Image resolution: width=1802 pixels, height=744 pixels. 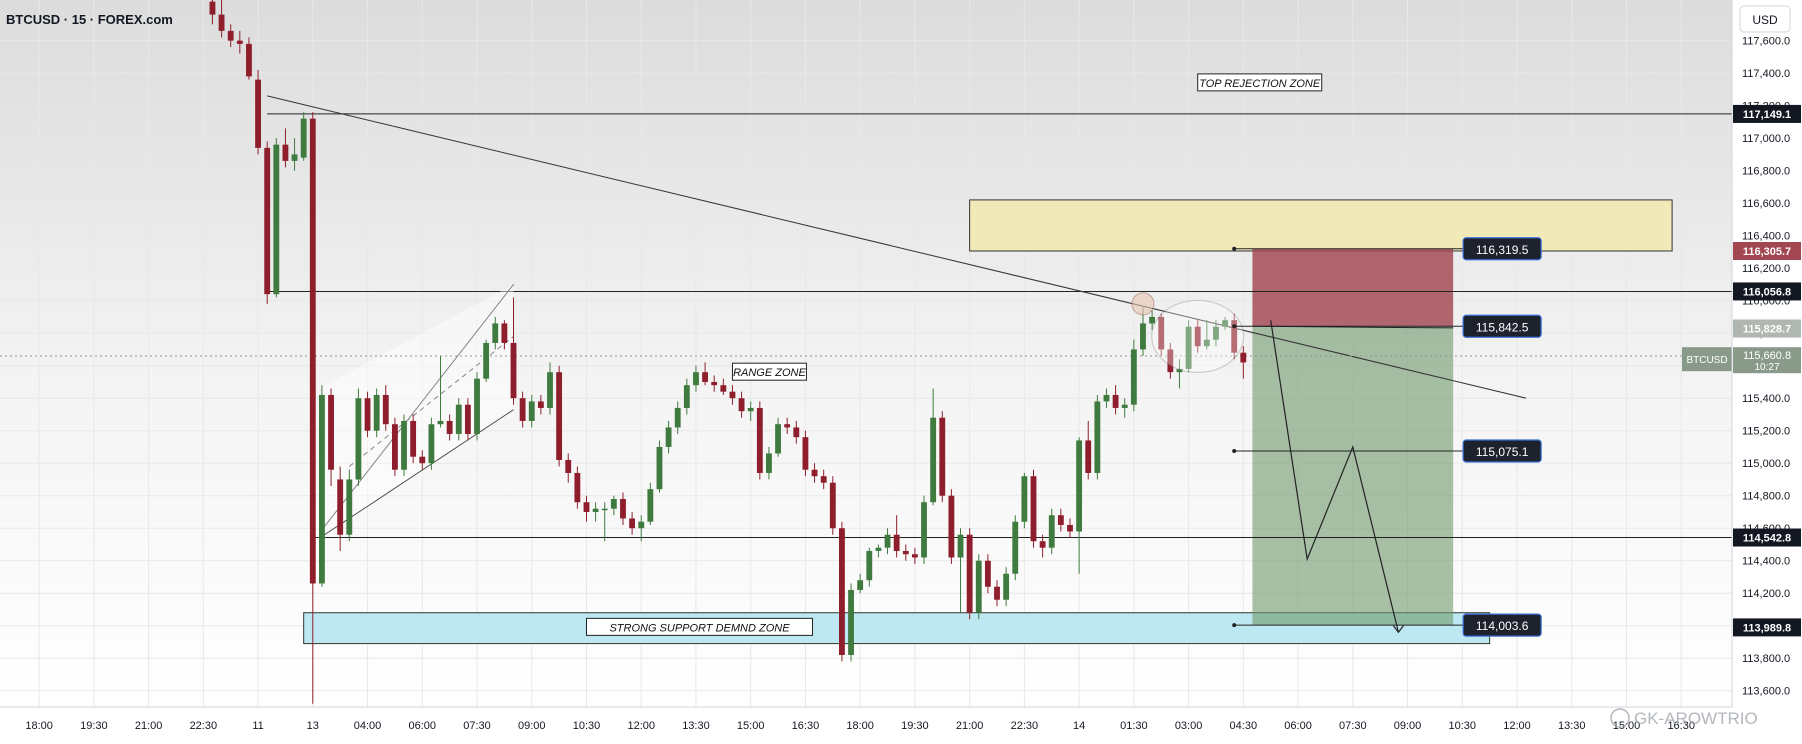 I want to click on rejection-circle, so click(x=1143, y=304).